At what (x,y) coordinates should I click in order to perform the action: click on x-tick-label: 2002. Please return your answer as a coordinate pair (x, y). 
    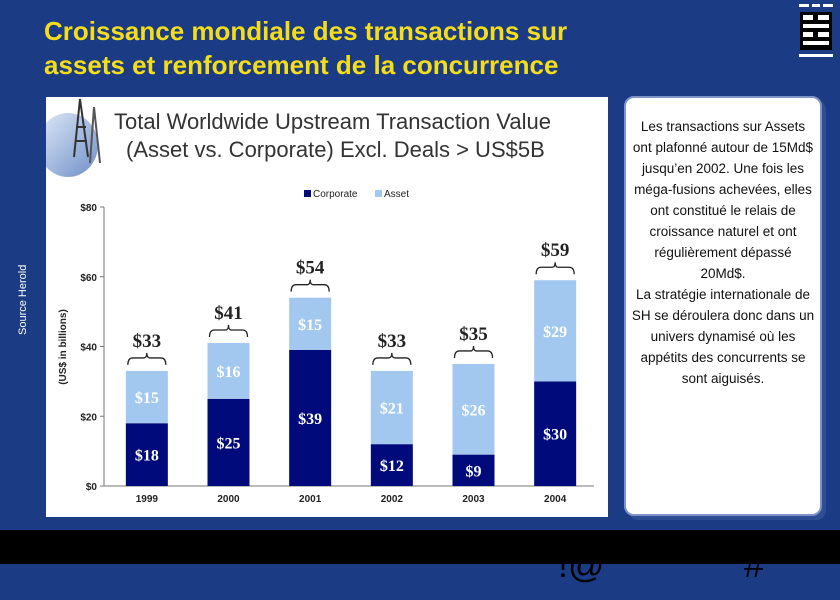
    Looking at the image, I should click on (392, 499).